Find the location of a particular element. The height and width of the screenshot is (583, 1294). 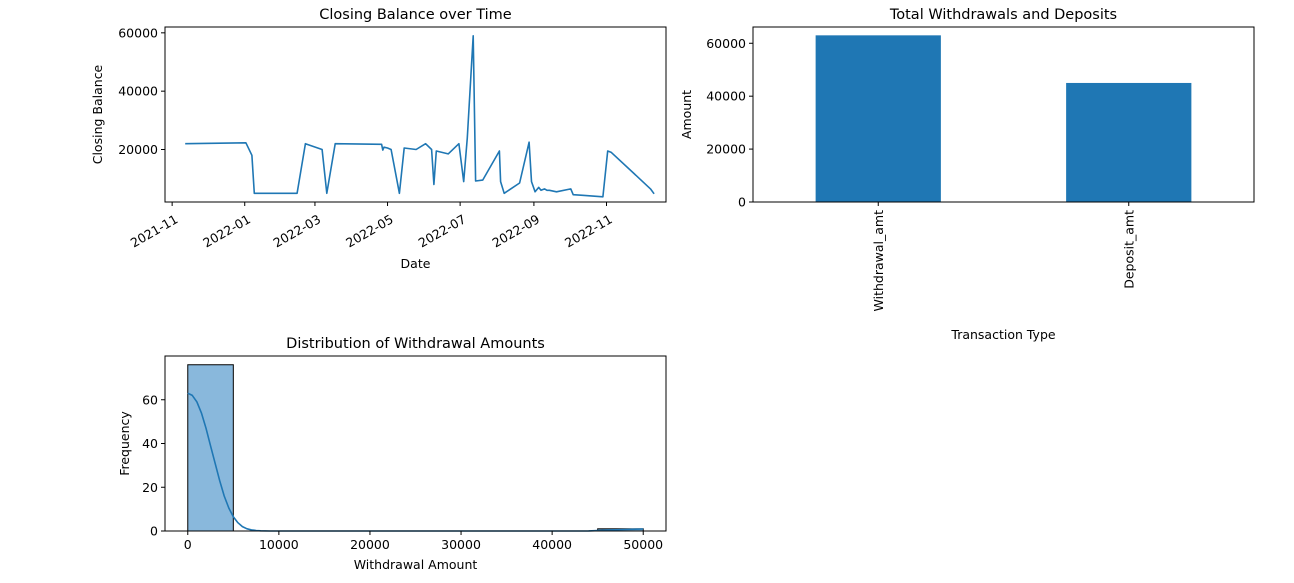

withdrawal-distribution-ylabel: Frequency is located at coordinates (124, 443).